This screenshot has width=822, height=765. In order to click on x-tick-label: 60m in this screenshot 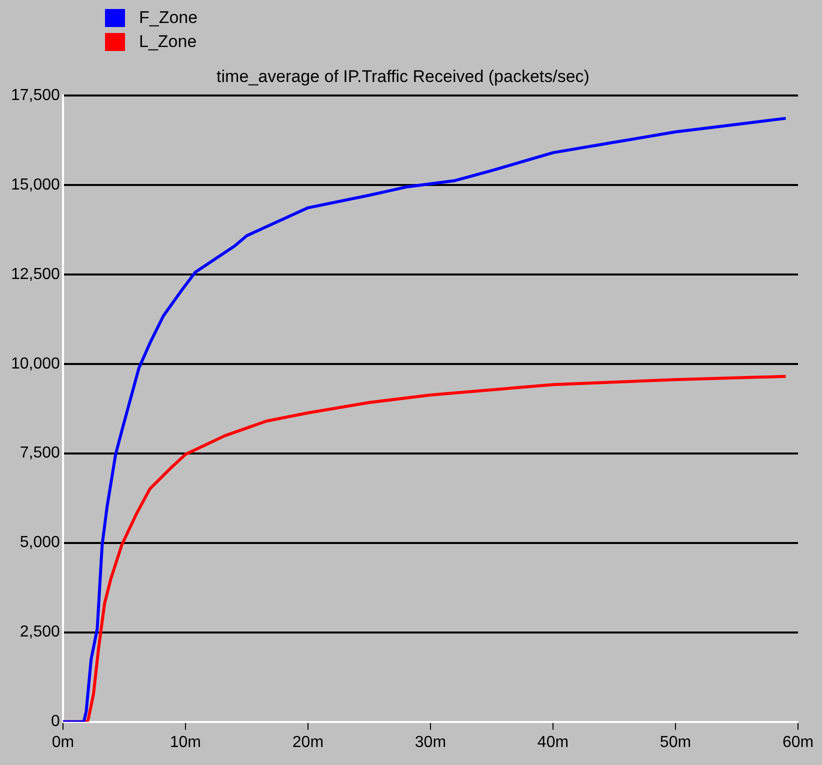, I will do `click(798, 742)`.